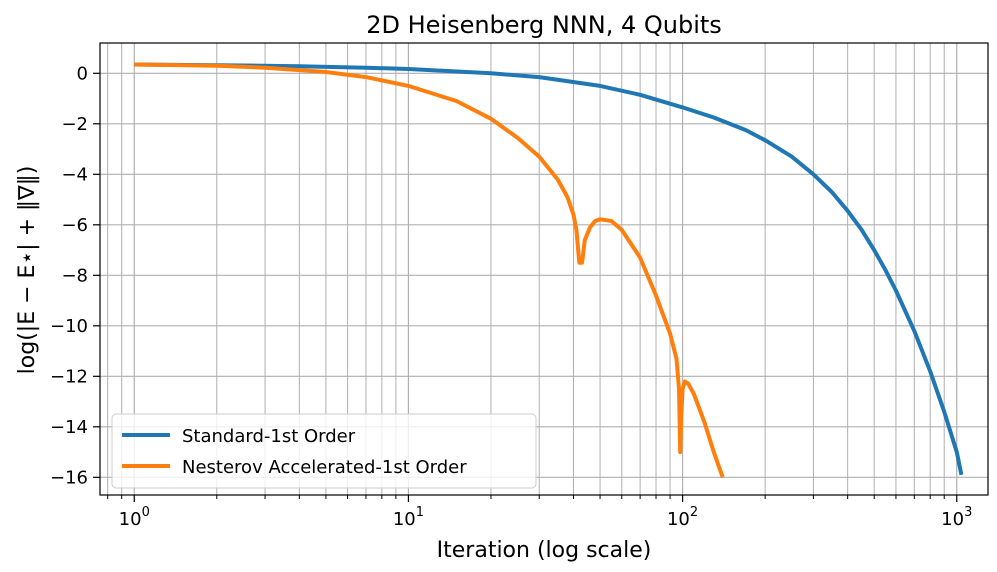 The width and height of the screenshot is (997, 572). I want to click on y-tick-label: −2, so click(74, 124).